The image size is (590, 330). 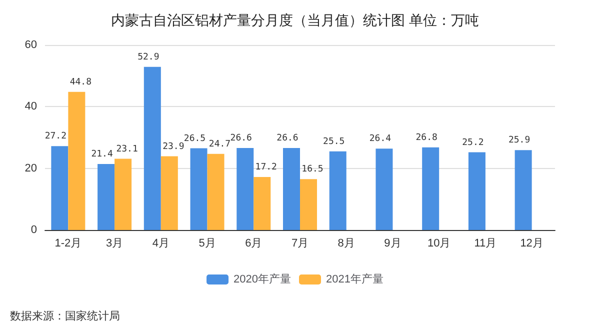 I want to click on data-label: 26.8, so click(x=427, y=137).